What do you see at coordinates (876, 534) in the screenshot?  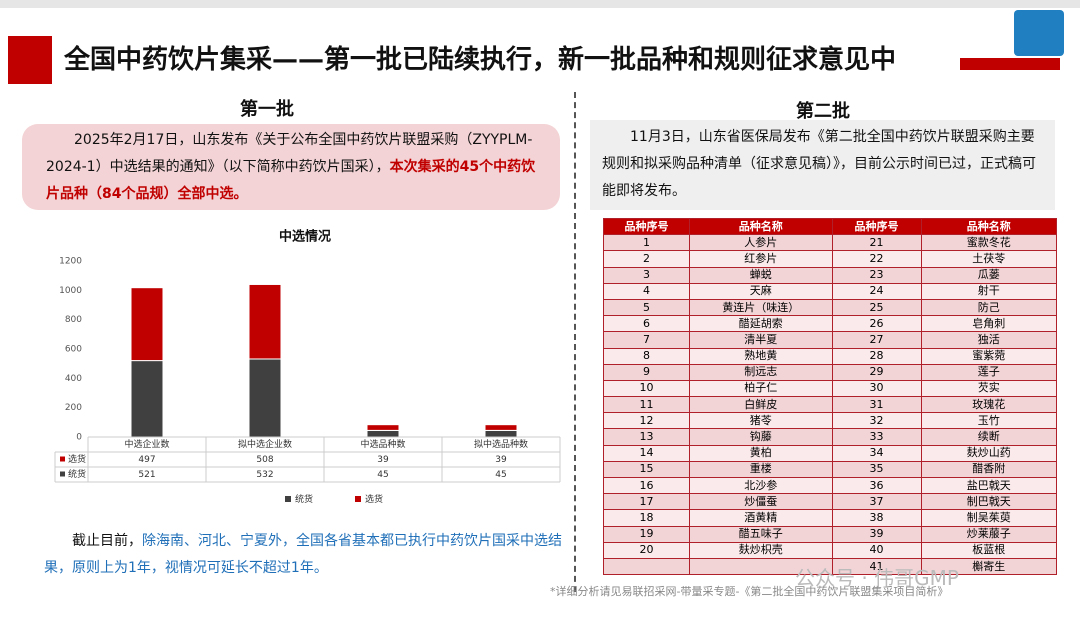 I see `cell: 39` at bounding box center [876, 534].